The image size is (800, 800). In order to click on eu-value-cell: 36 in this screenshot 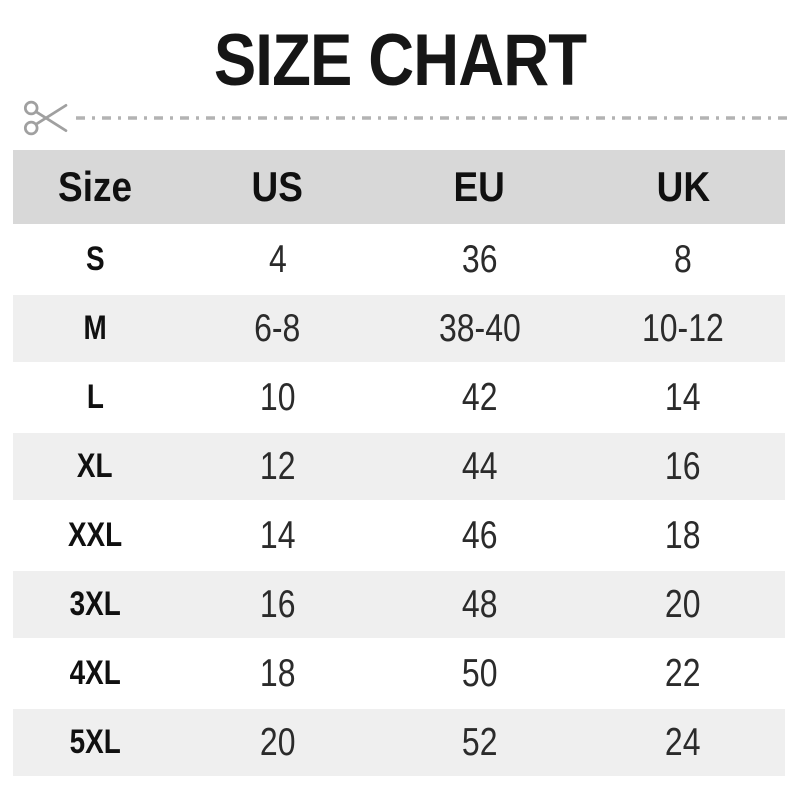, I will do `click(479, 259)`.